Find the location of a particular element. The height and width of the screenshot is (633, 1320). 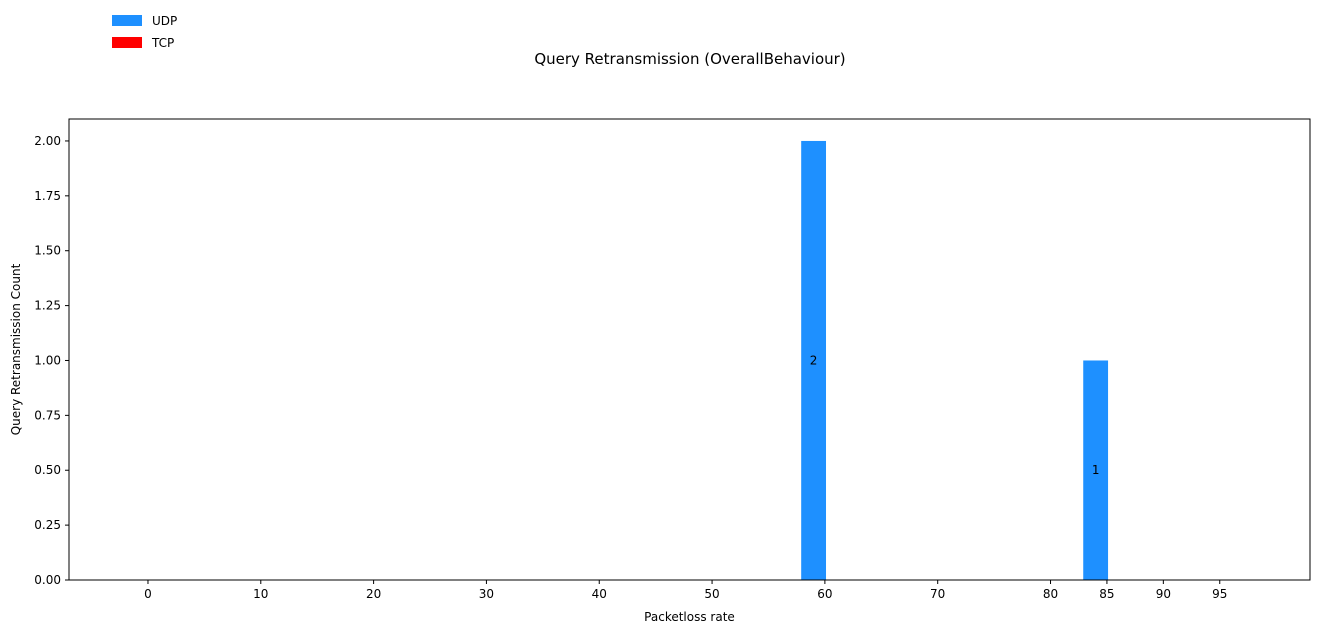

bar-label: 2 is located at coordinates (814, 360).